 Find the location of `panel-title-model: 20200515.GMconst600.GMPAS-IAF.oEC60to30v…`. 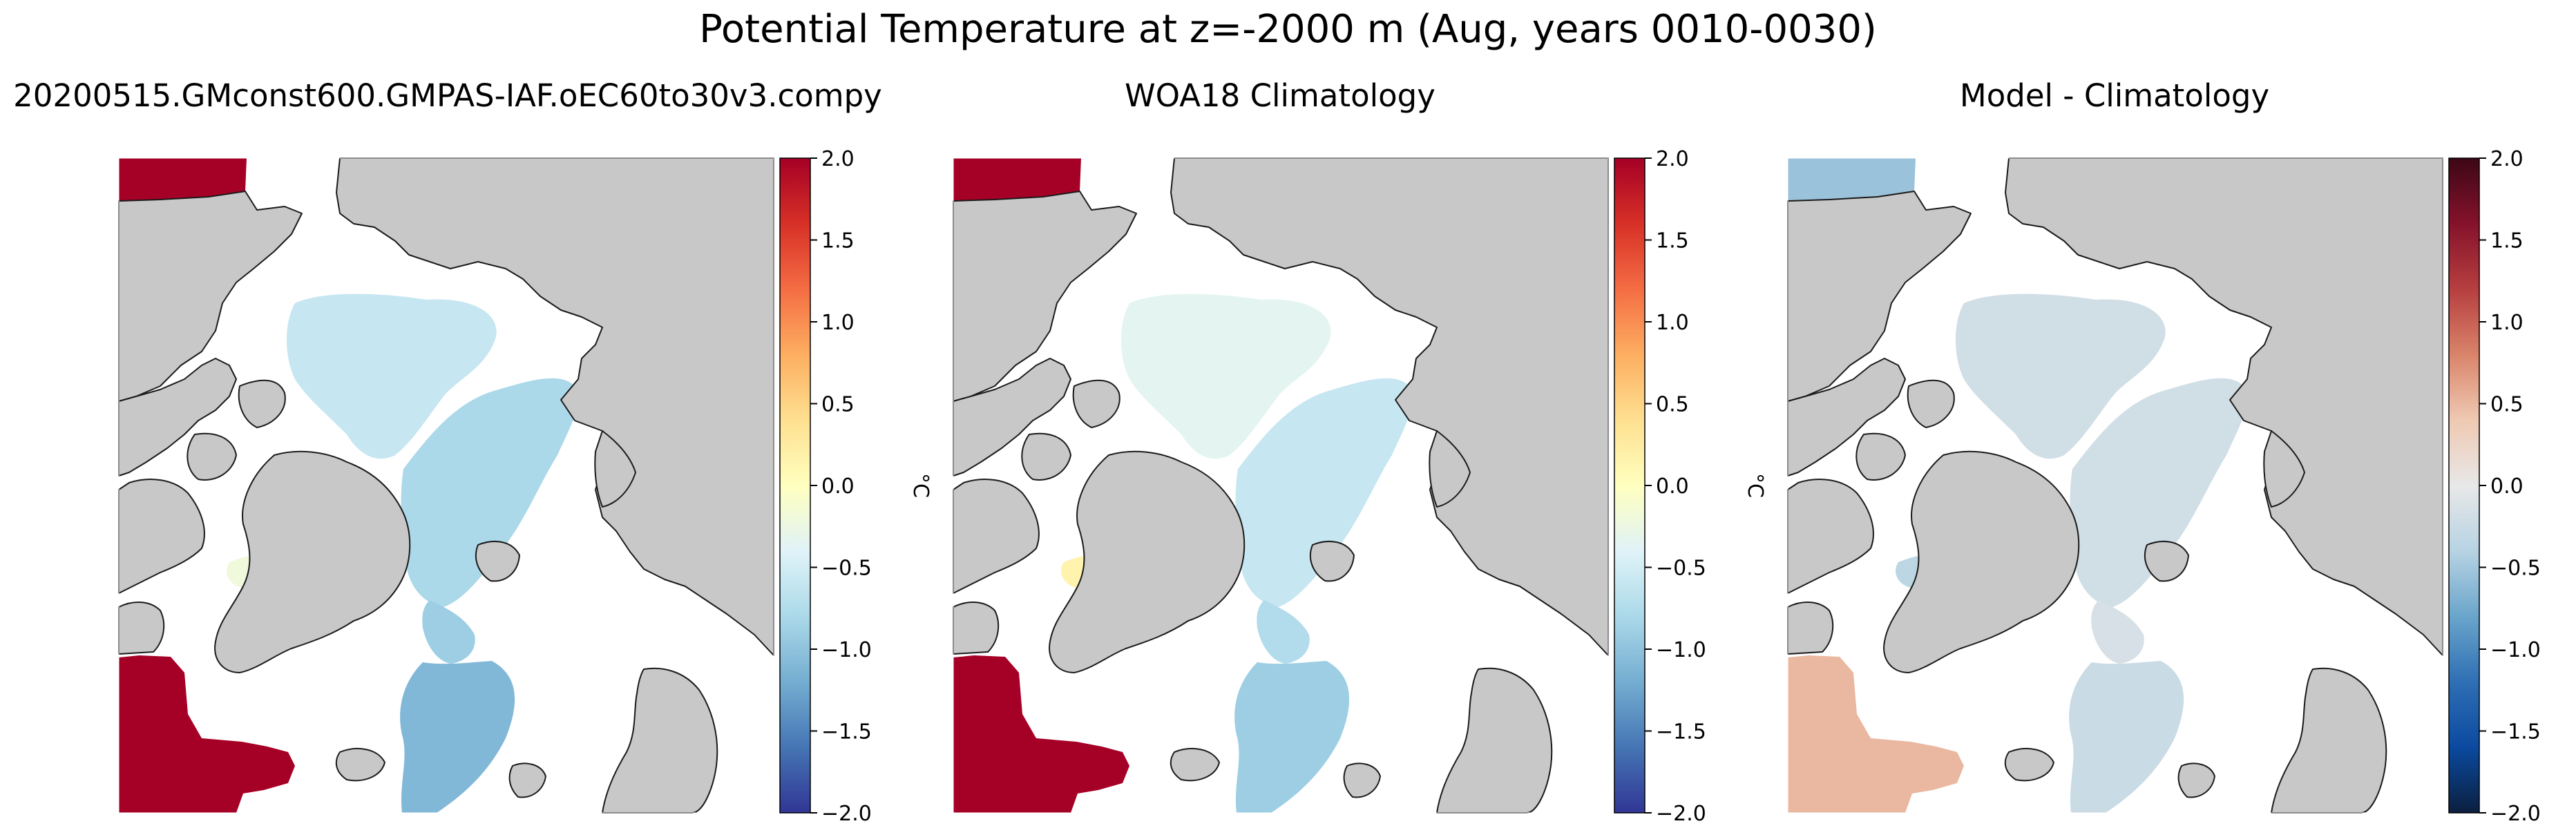

panel-title-model: 20200515.GMconst600.GMPAS-IAF.oEC60to30v… is located at coordinates (447, 95).